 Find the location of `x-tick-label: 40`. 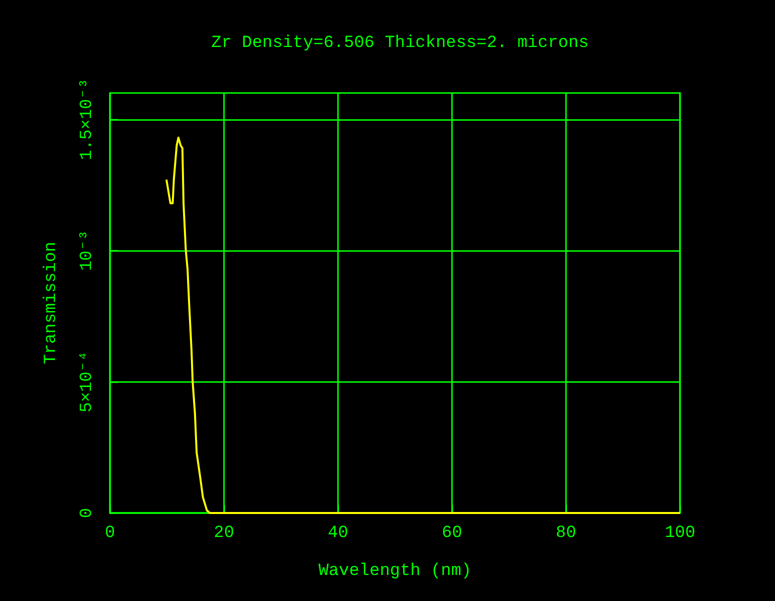

x-tick-label: 40 is located at coordinates (338, 533).